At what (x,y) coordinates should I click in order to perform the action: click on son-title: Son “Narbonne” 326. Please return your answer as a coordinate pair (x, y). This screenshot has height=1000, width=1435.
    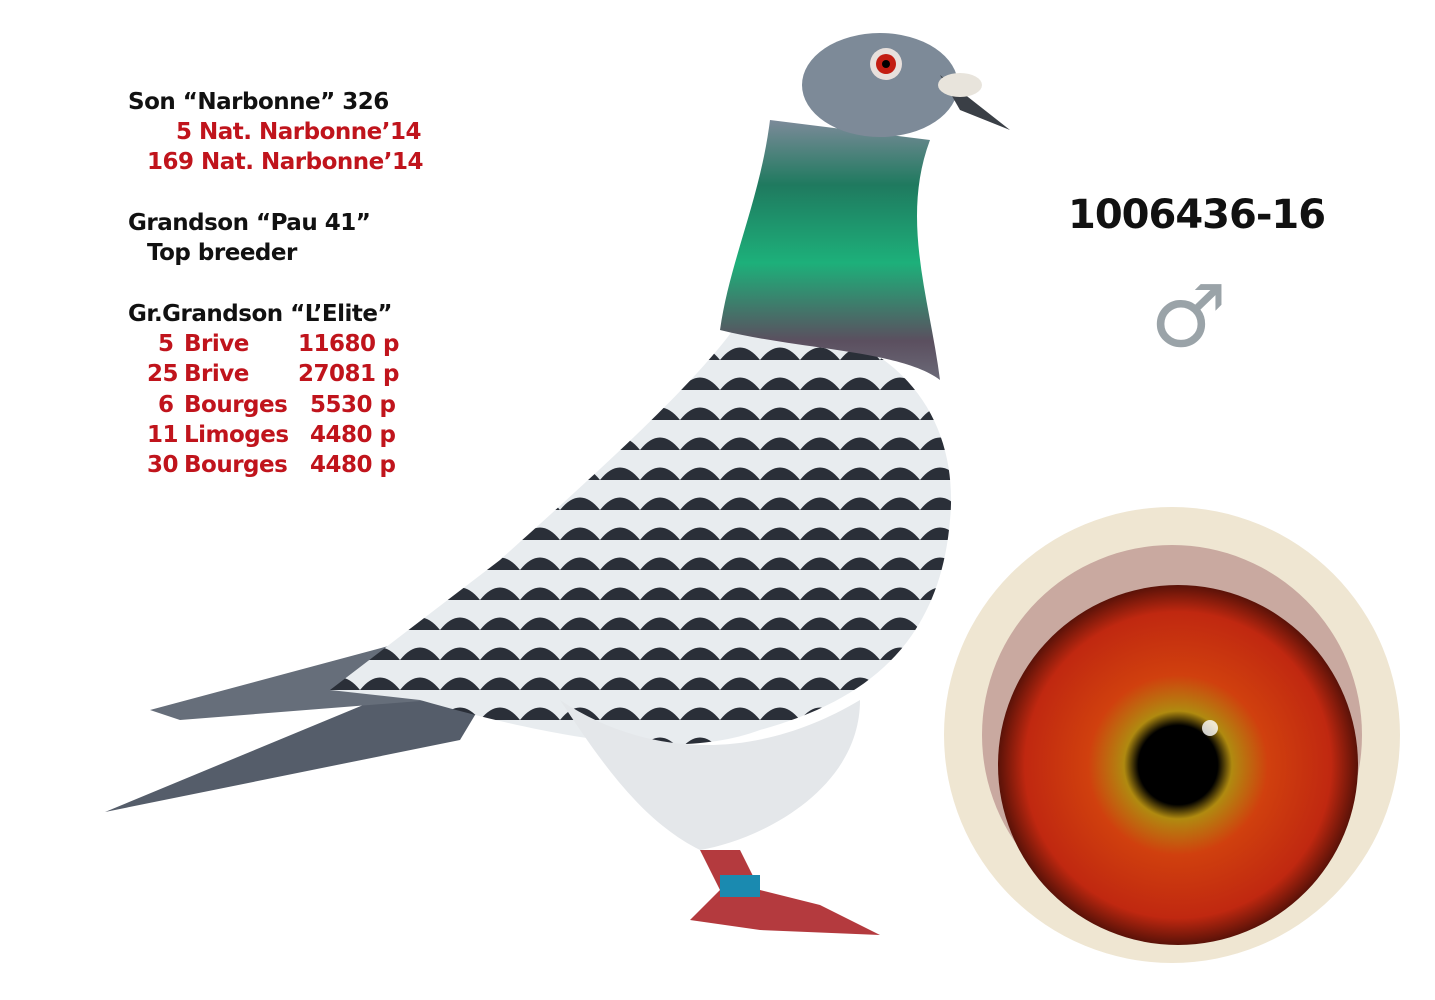
    Looking at the image, I should click on (258, 102).